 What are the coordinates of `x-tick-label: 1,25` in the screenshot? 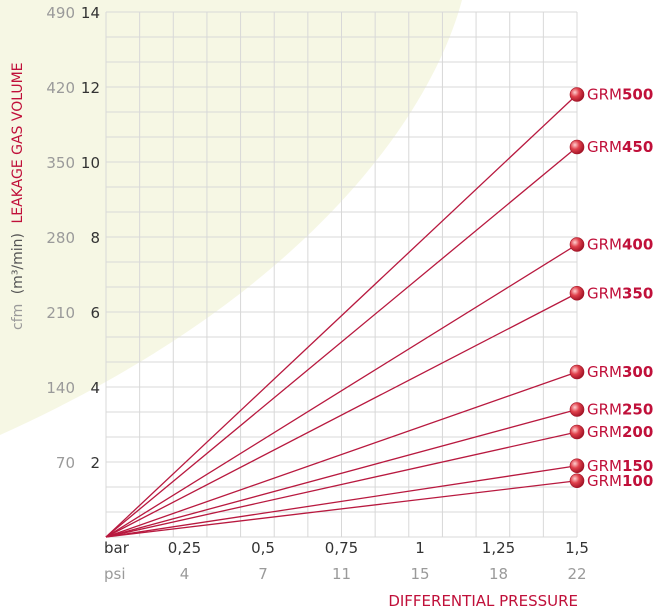 It's located at (498, 548).